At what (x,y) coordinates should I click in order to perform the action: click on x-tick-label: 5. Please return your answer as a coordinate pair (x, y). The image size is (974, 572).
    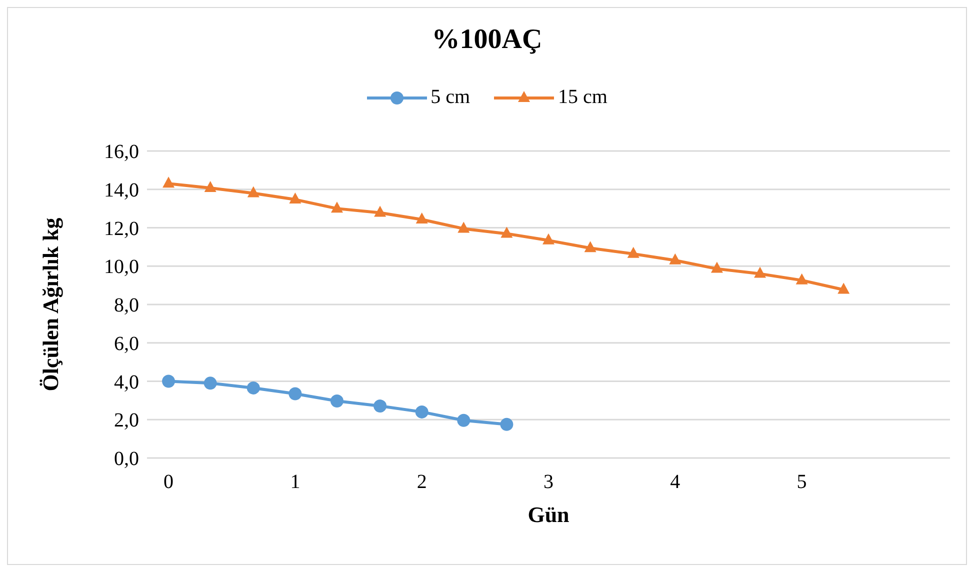
    Looking at the image, I should click on (801, 482).